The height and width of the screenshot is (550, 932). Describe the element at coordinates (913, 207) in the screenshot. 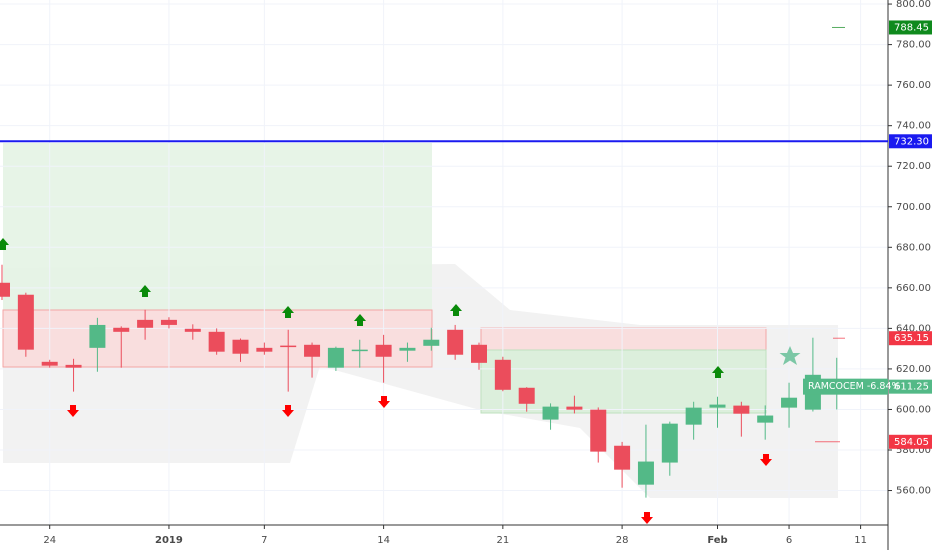

I see `y-tick-label: 700.00` at that location.